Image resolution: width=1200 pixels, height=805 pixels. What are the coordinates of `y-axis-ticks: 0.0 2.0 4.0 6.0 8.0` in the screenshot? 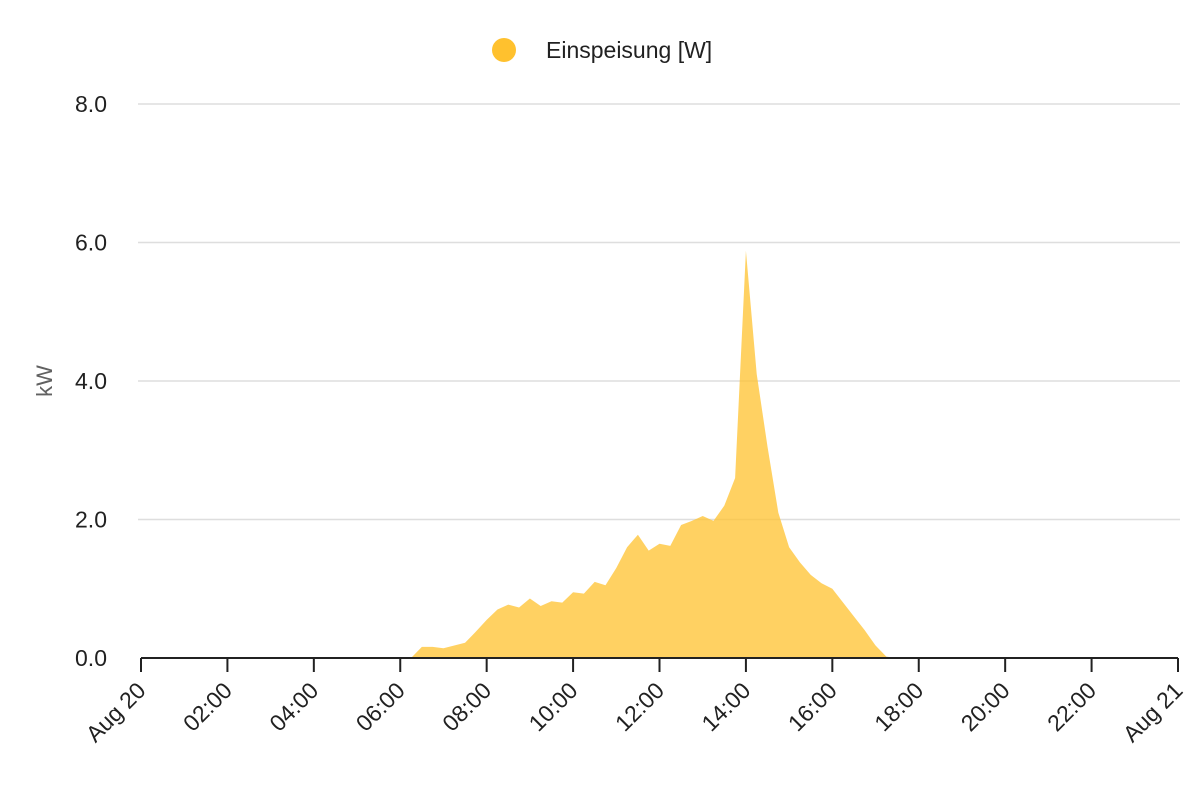 It's located at (91, 381).